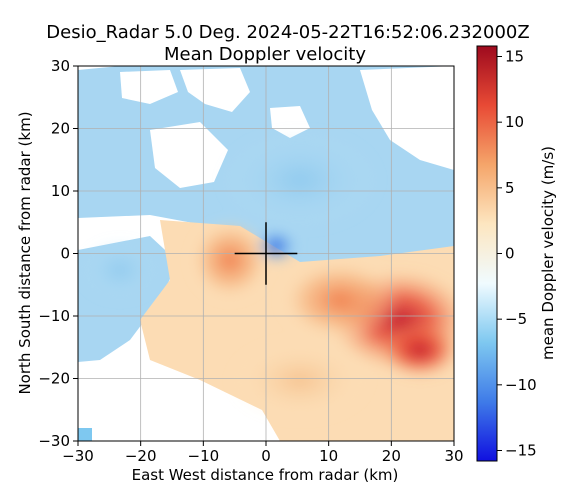  What do you see at coordinates (54, 441) in the screenshot?
I see `y-tick-label: −30` at bounding box center [54, 441].